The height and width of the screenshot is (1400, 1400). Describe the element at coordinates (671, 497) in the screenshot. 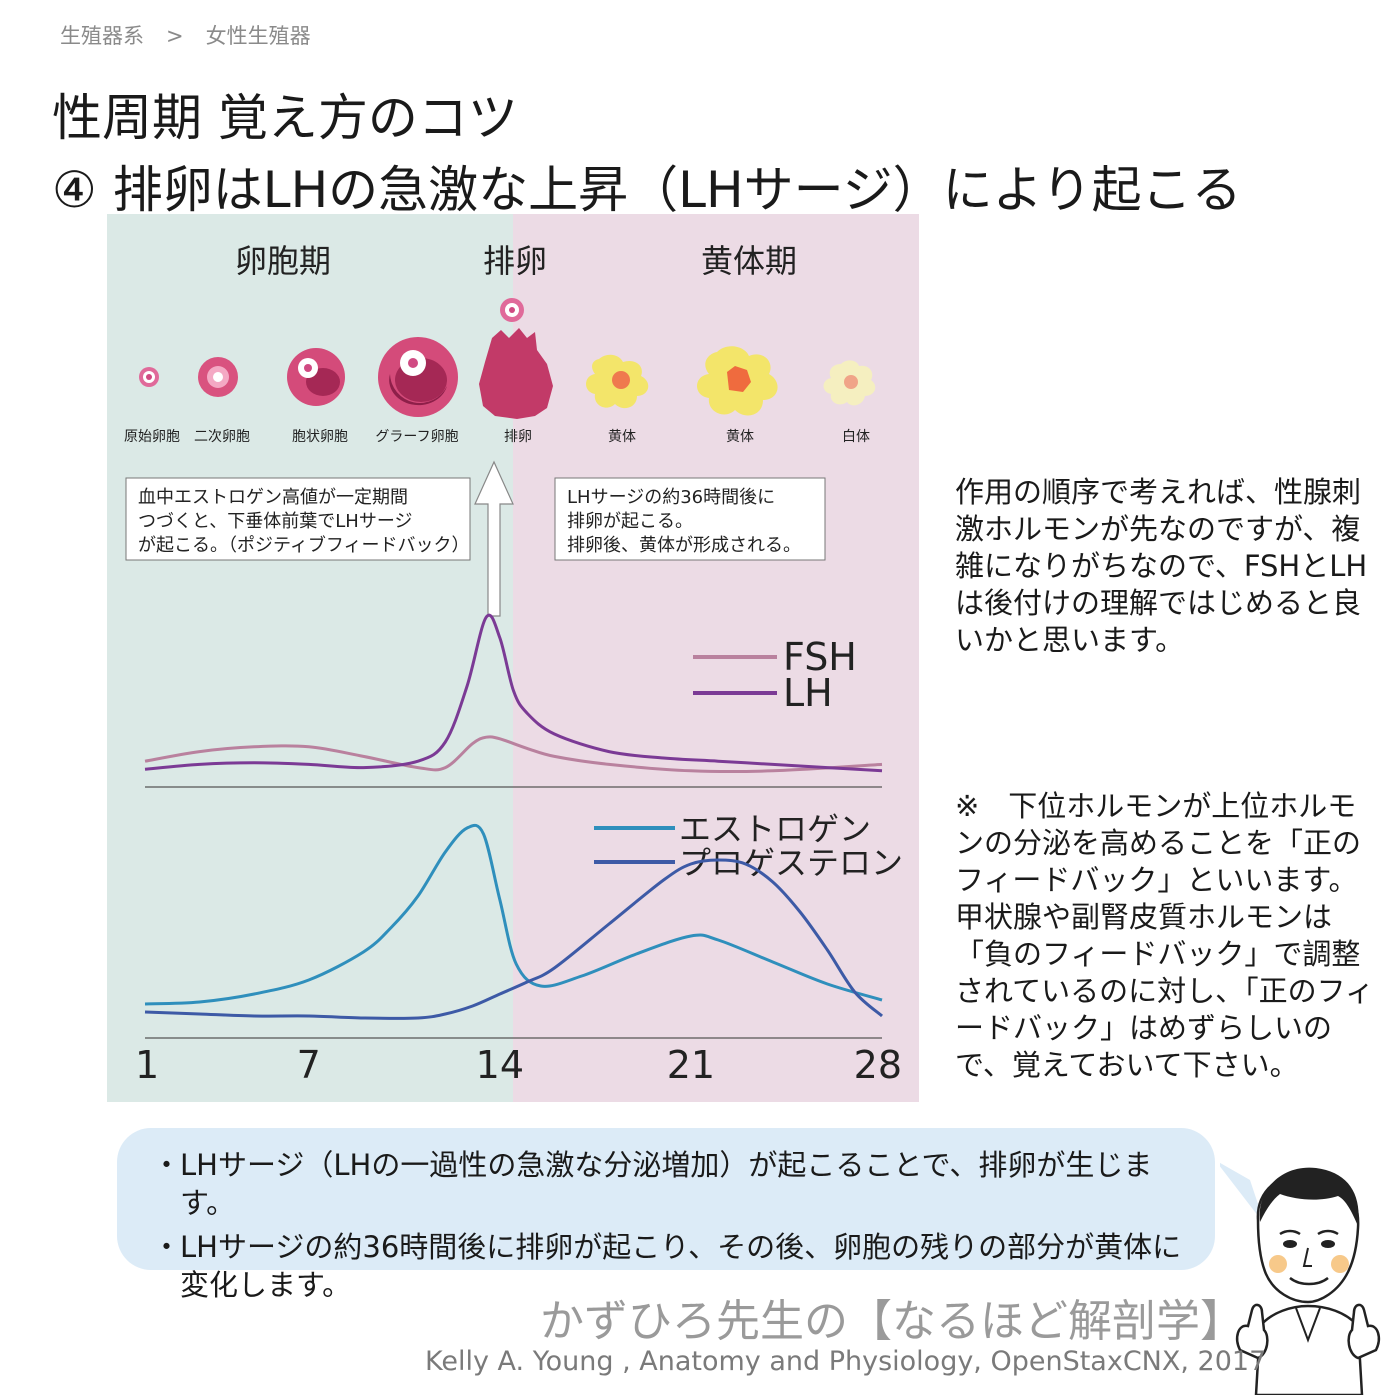

I see `annotation-text-line: LHサージの約36時間後に` at that location.